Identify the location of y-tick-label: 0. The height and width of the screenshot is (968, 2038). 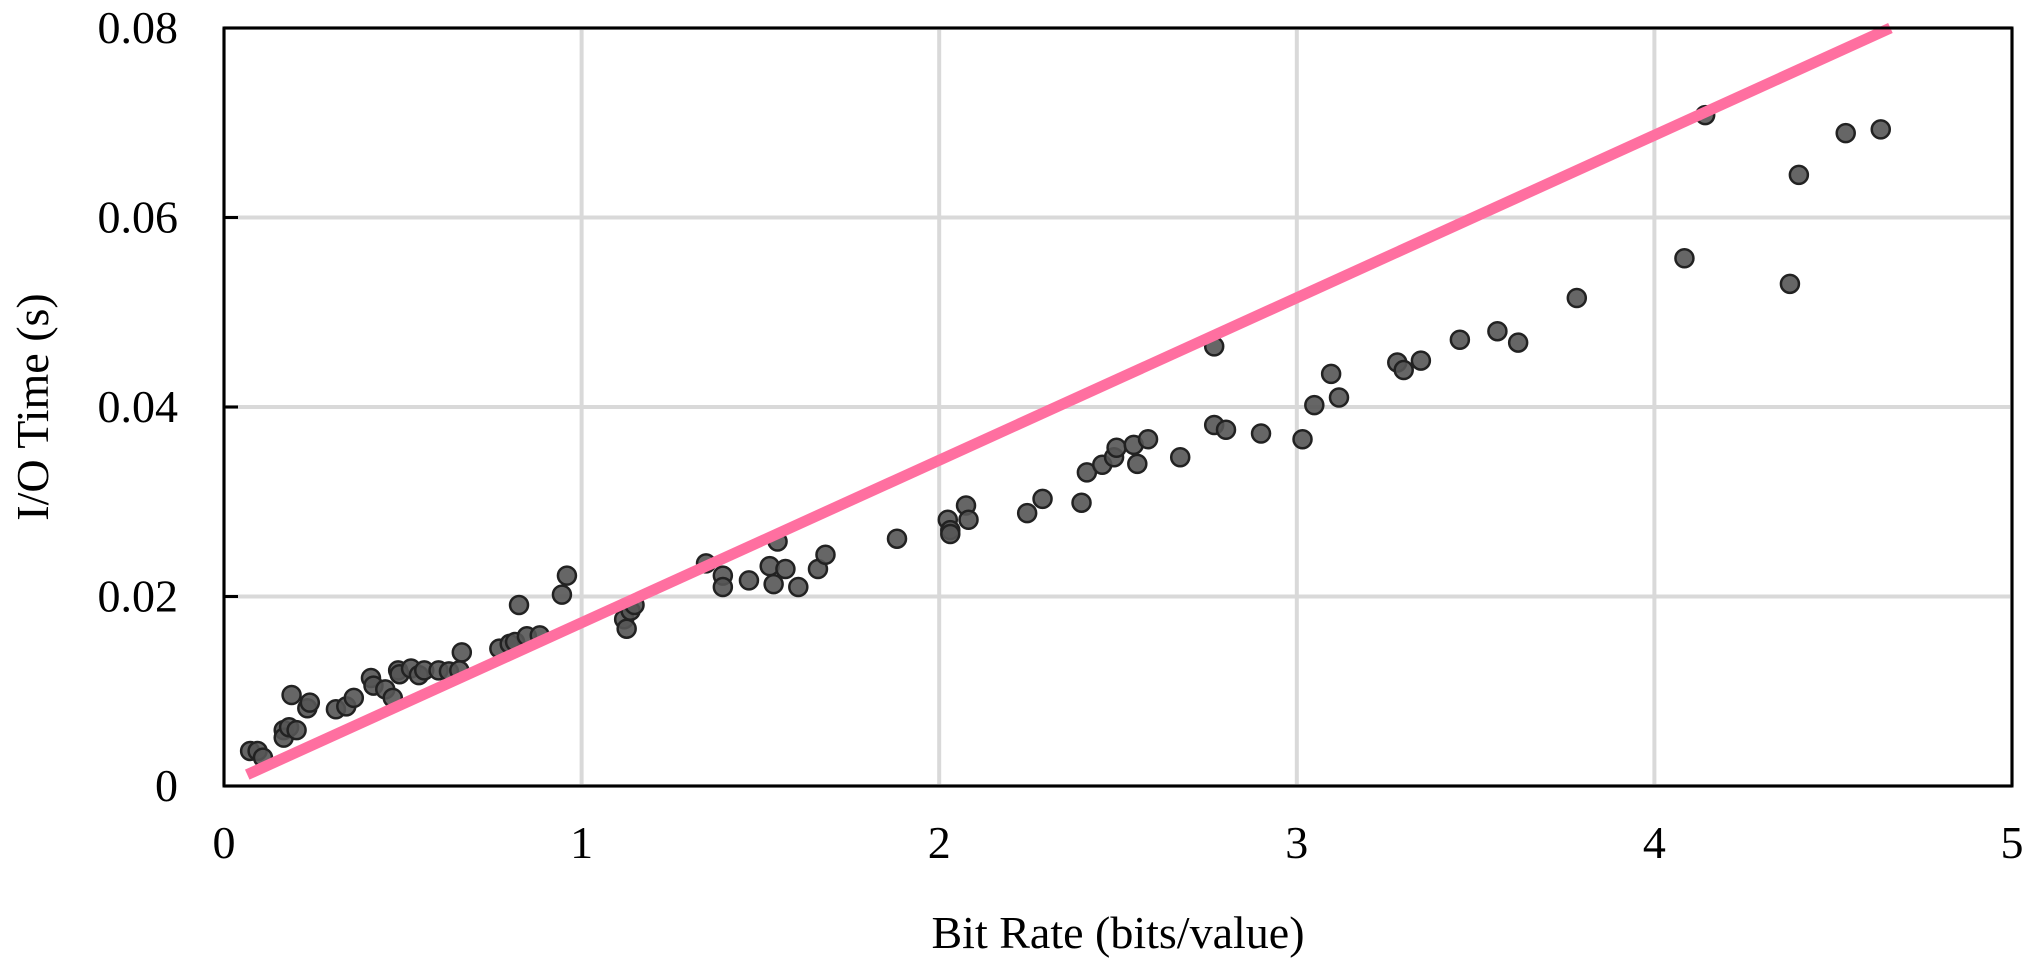
(166, 785).